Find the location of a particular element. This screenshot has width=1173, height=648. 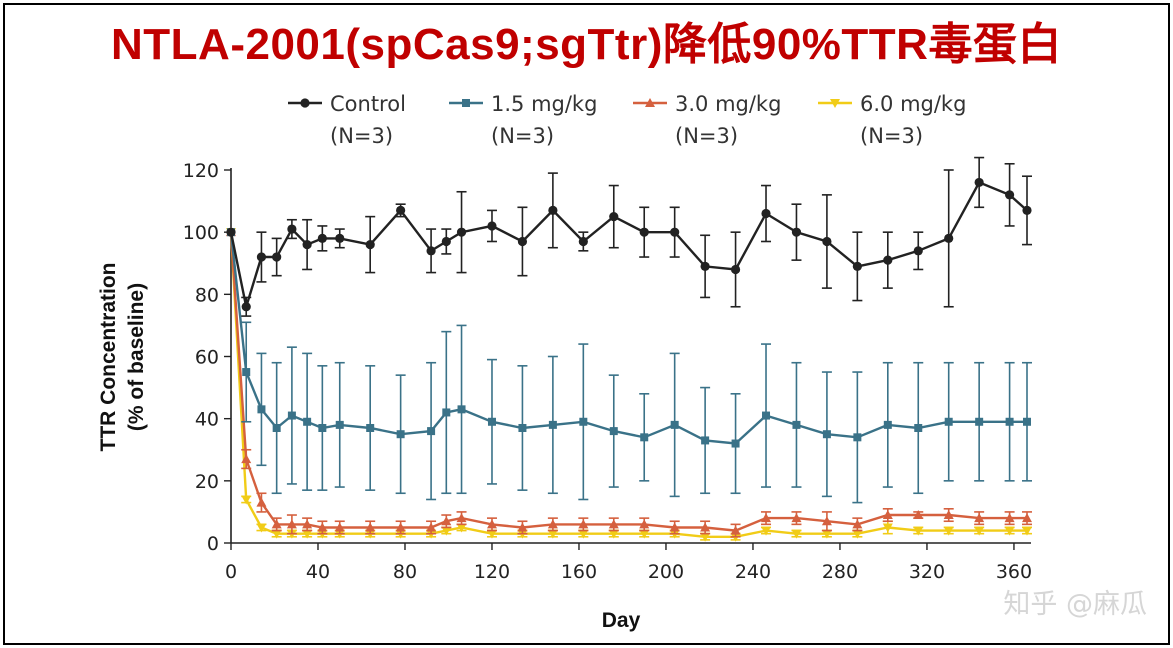

legend-marker is located at coordinates (650, 102).